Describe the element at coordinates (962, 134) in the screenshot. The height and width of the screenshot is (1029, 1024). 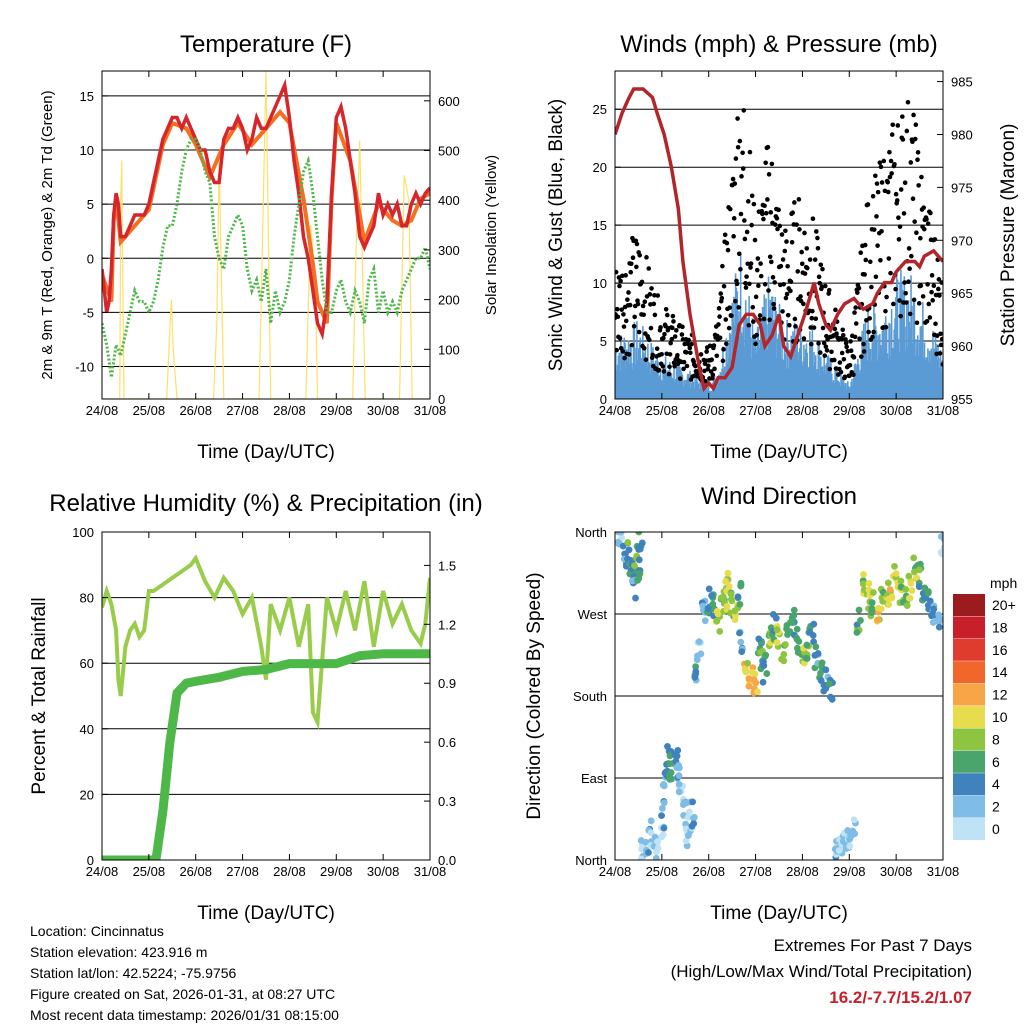
I see `y2-tick-label: 980` at that location.